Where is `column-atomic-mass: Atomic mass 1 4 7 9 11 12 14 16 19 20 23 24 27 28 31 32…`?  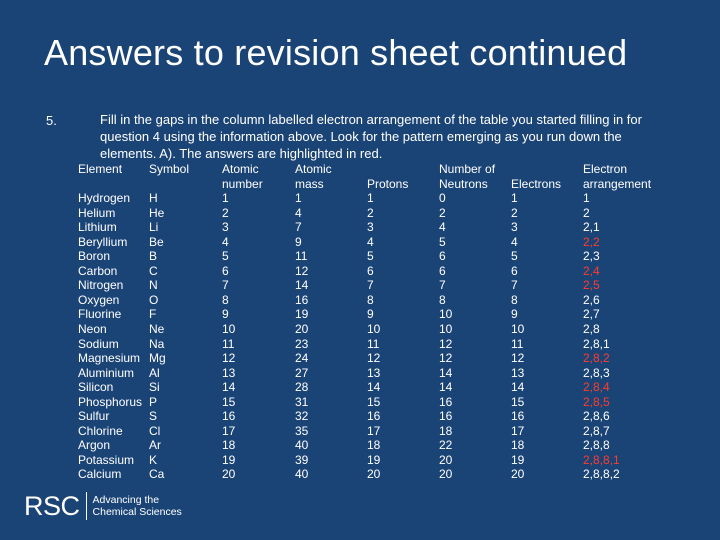 column-atomic-mass: Atomic mass 1 4 7 9 11 12 14 16 19 20 23 24 27 28 31 32… is located at coordinates (313, 322).